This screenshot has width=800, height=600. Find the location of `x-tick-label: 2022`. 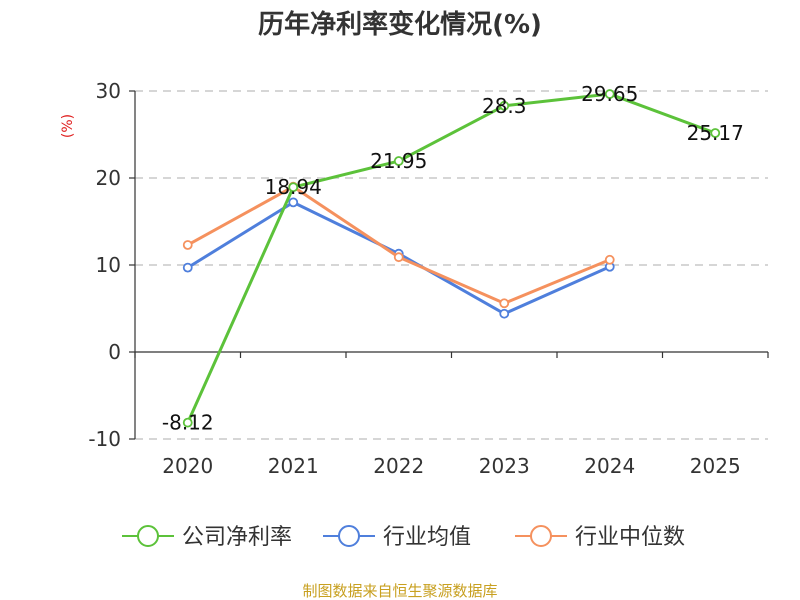

x-tick-label: 2022 is located at coordinates (398, 466).